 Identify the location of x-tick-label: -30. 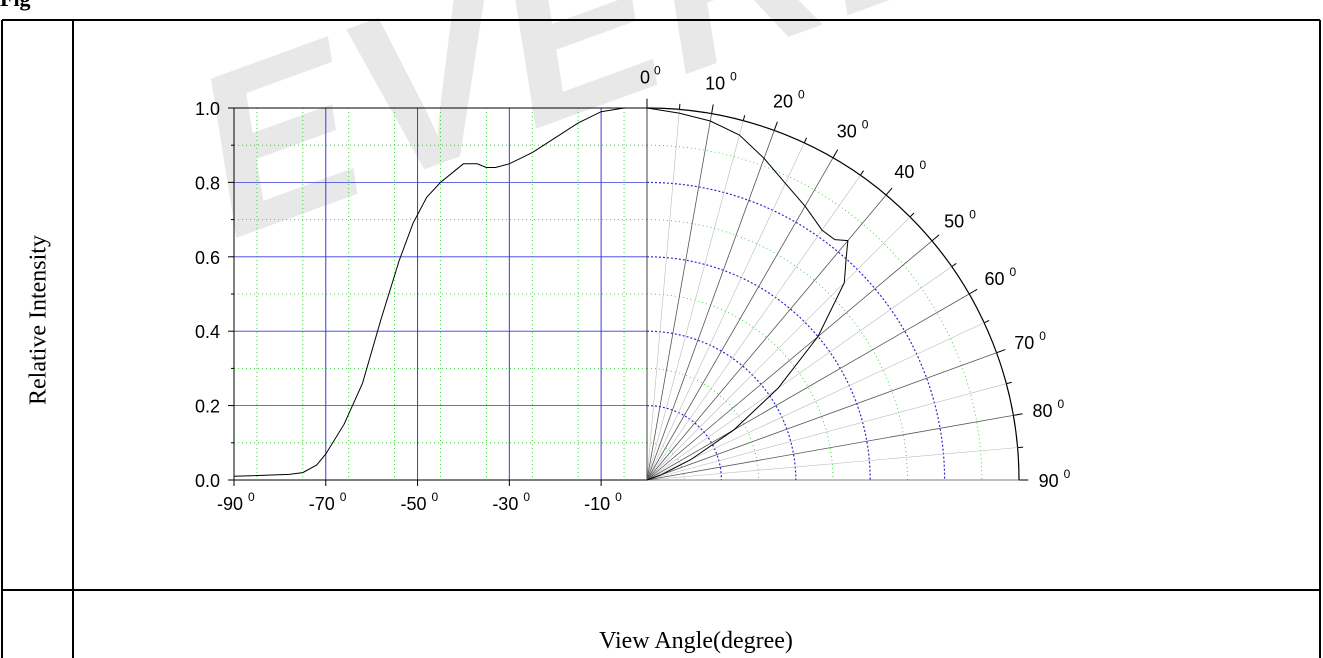
(505, 504).